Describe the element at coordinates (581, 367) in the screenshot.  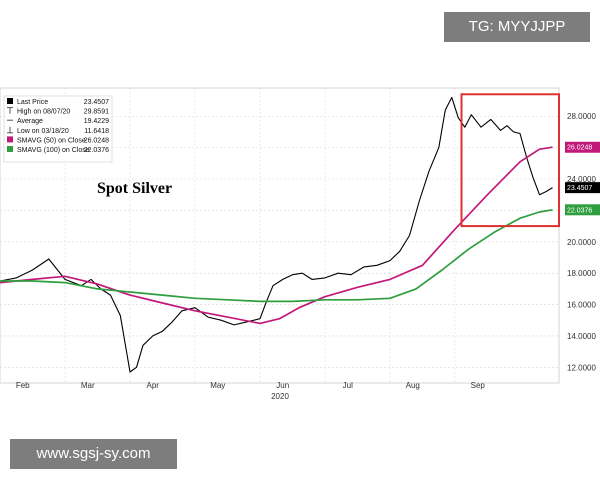
I see `y-tick-label: 12.0000` at that location.